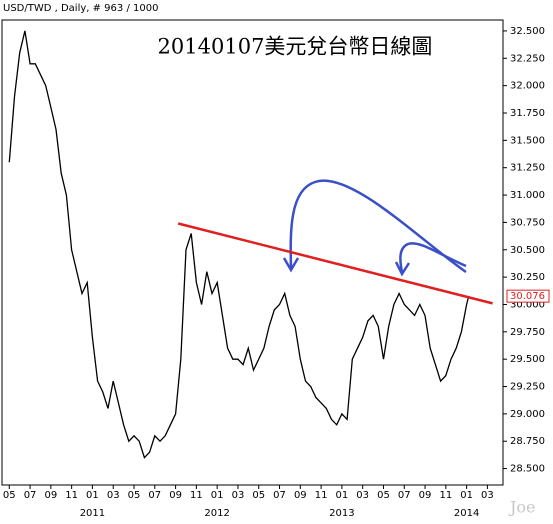  What do you see at coordinates (527, 359) in the screenshot?
I see `y-tick-label: 29.500` at bounding box center [527, 359].